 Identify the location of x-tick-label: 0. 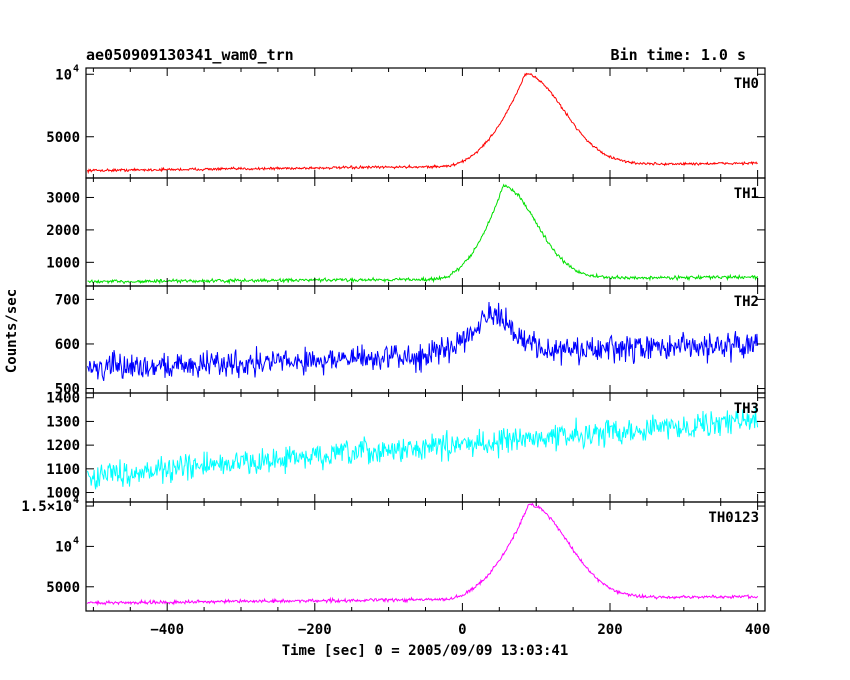
(462, 630).